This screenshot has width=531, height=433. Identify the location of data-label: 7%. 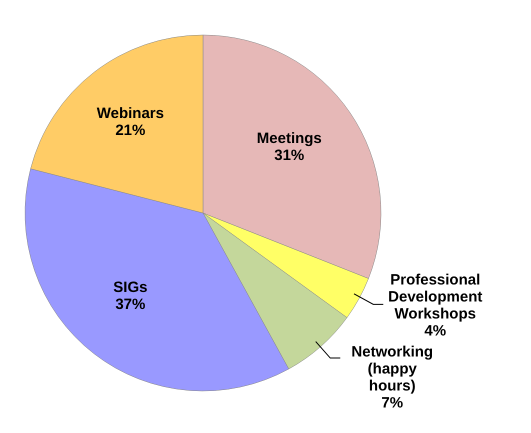
(392, 403).